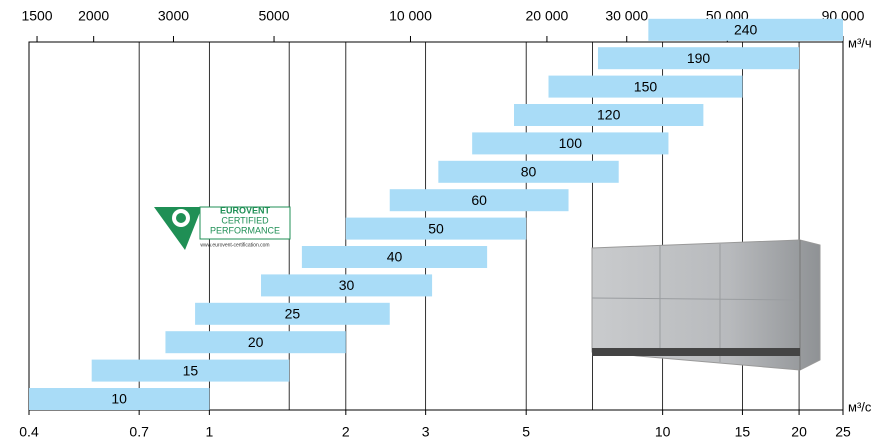  What do you see at coordinates (410, 16) in the screenshot?
I see `x2-tick-label: 10 000` at bounding box center [410, 16].